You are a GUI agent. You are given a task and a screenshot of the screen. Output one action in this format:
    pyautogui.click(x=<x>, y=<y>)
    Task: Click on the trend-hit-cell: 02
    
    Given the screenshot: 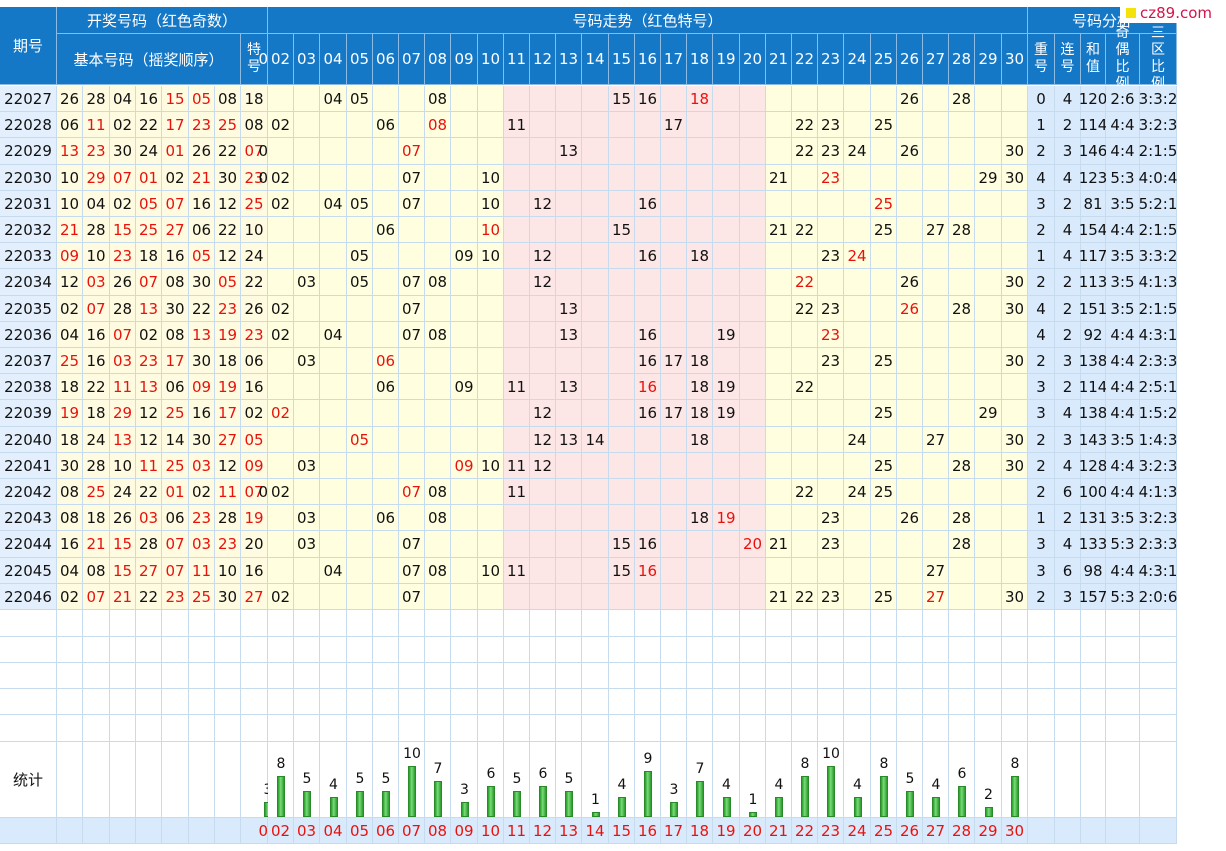 What is the action you would take?
    pyautogui.click(x=281, y=204)
    